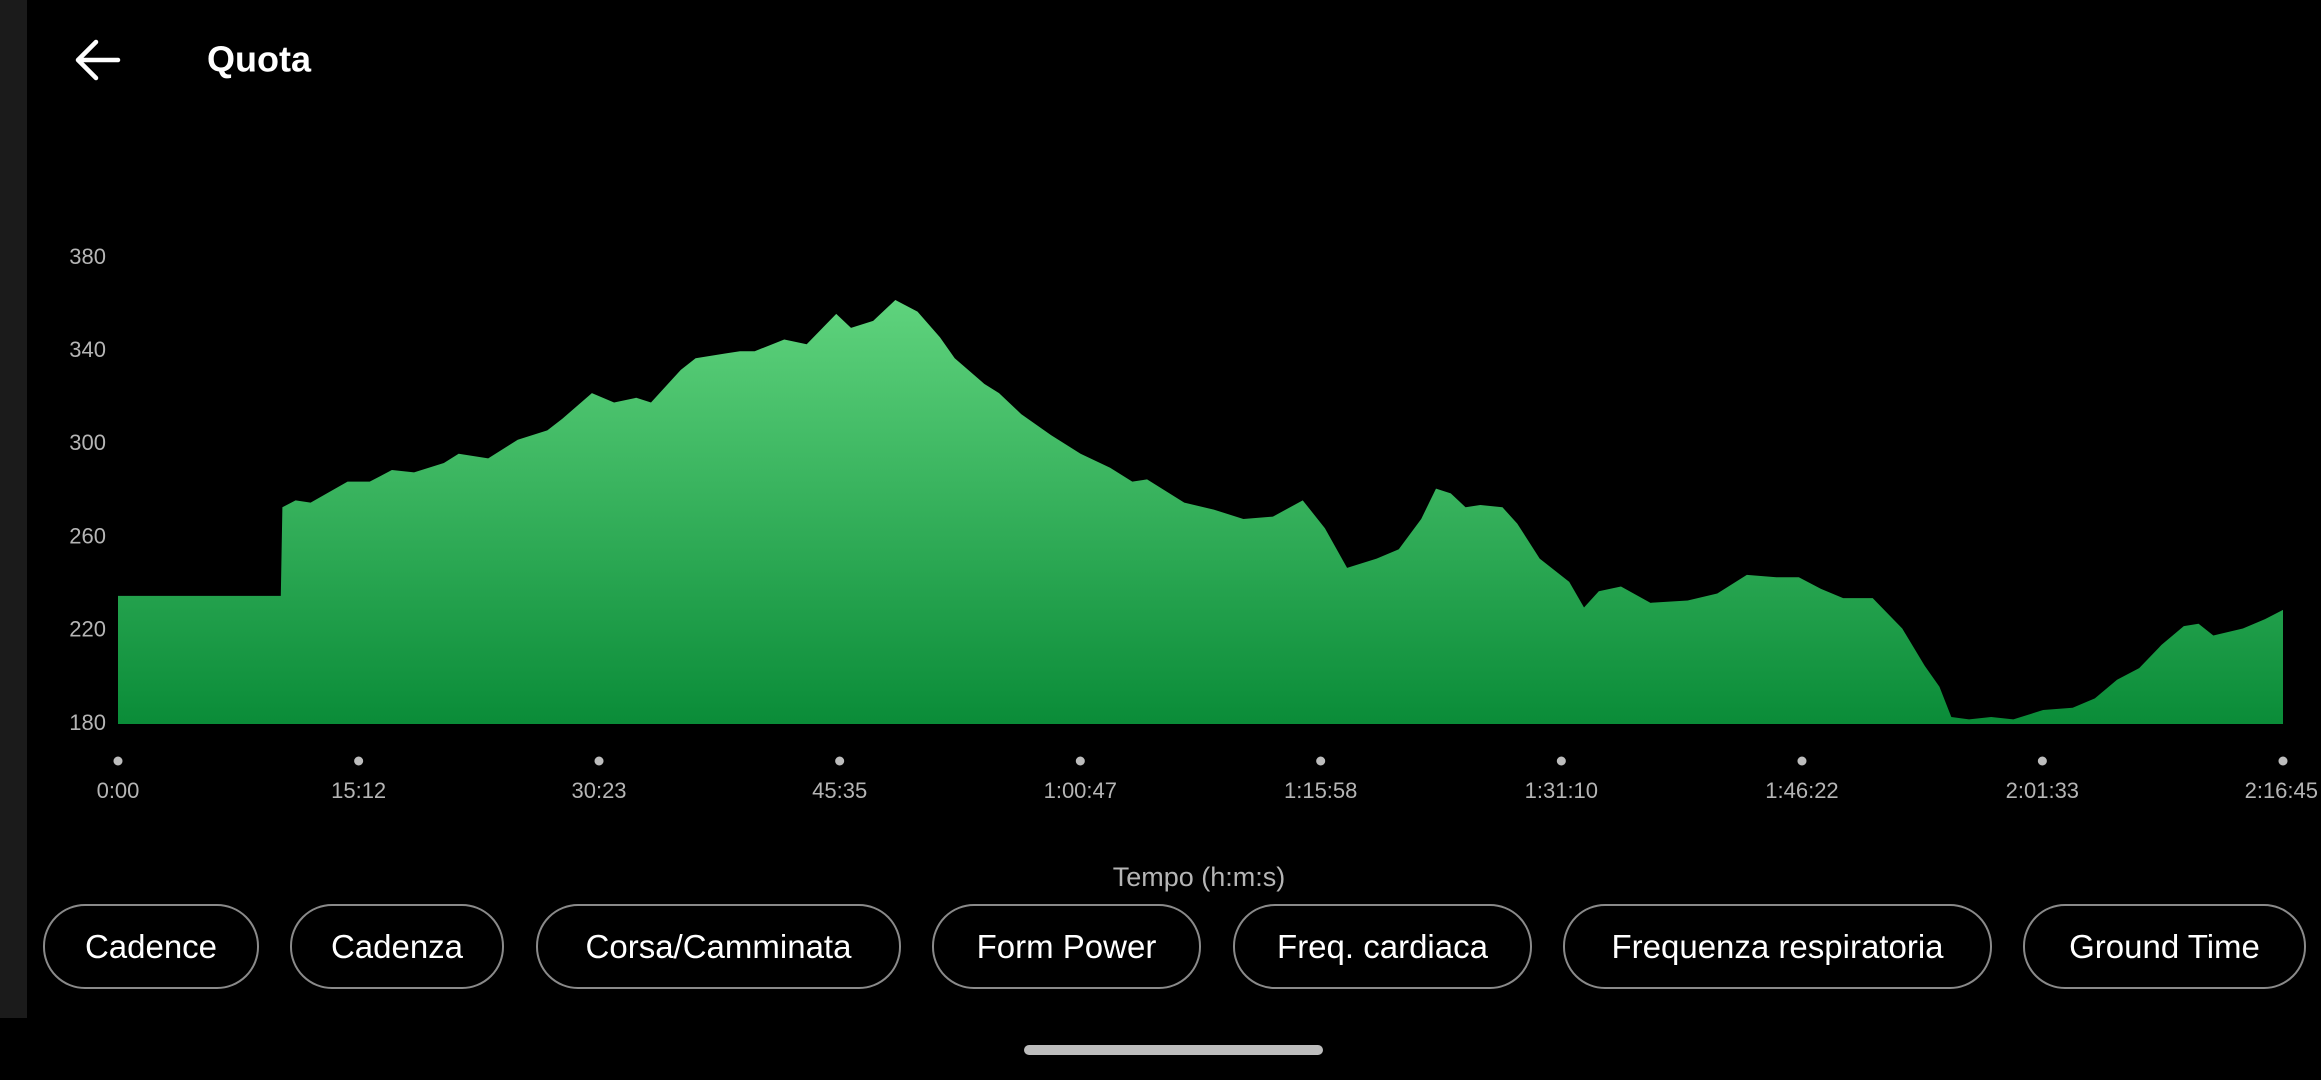 This screenshot has width=2321, height=1080. I want to click on page-title: Quota, so click(259, 59).